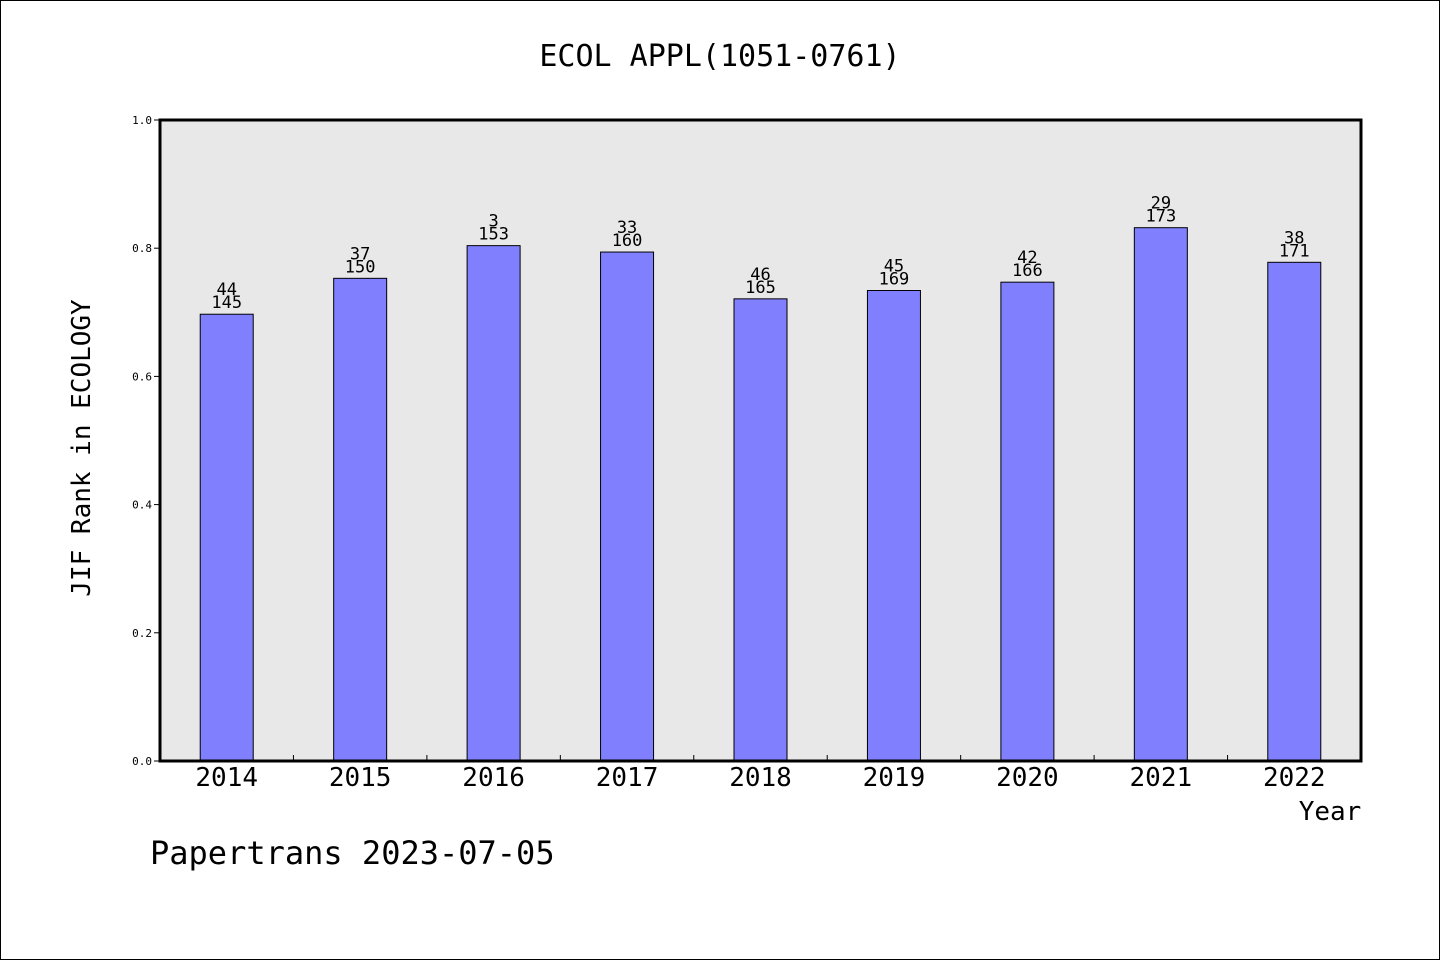 The height and width of the screenshot is (960, 1440). Describe the element at coordinates (142, 505) in the screenshot. I see `y-tick-label: 0.4` at that location.